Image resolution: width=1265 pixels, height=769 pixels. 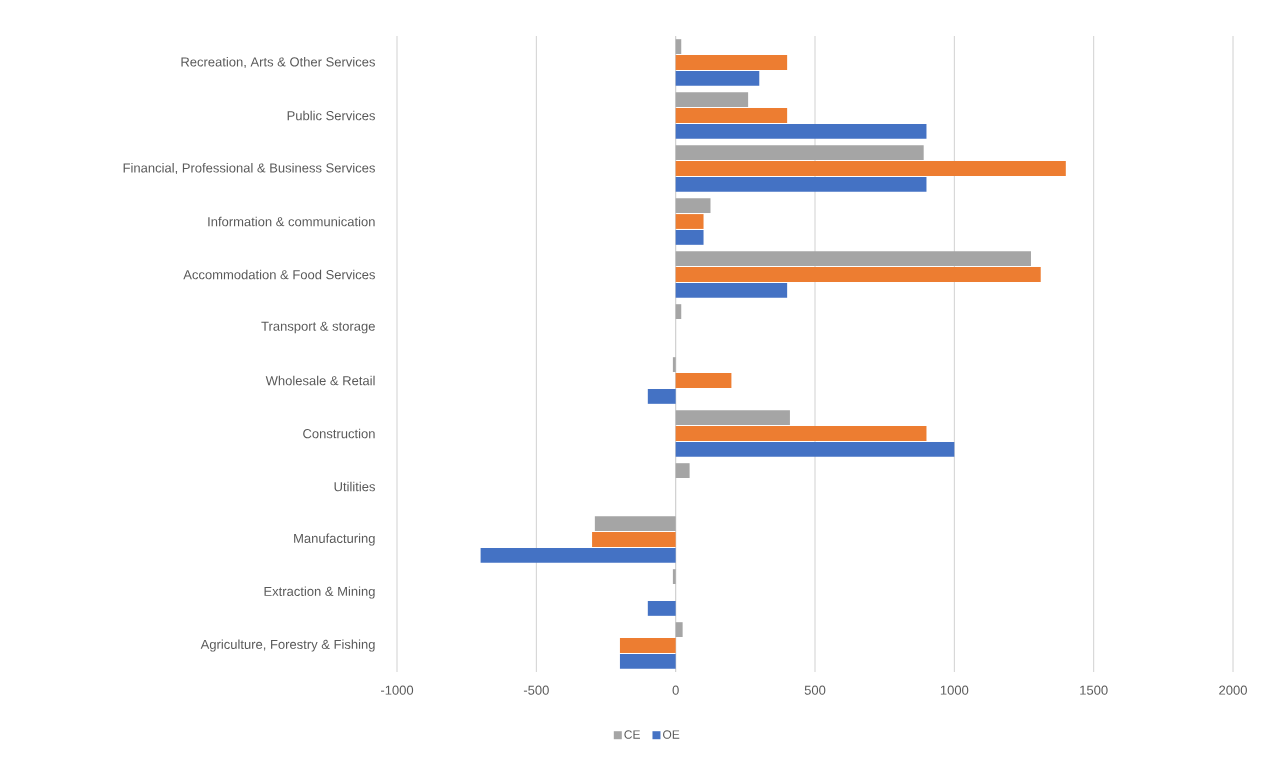 I want to click on y-tick-label: Transport & storage, so click(x=318, y=327).